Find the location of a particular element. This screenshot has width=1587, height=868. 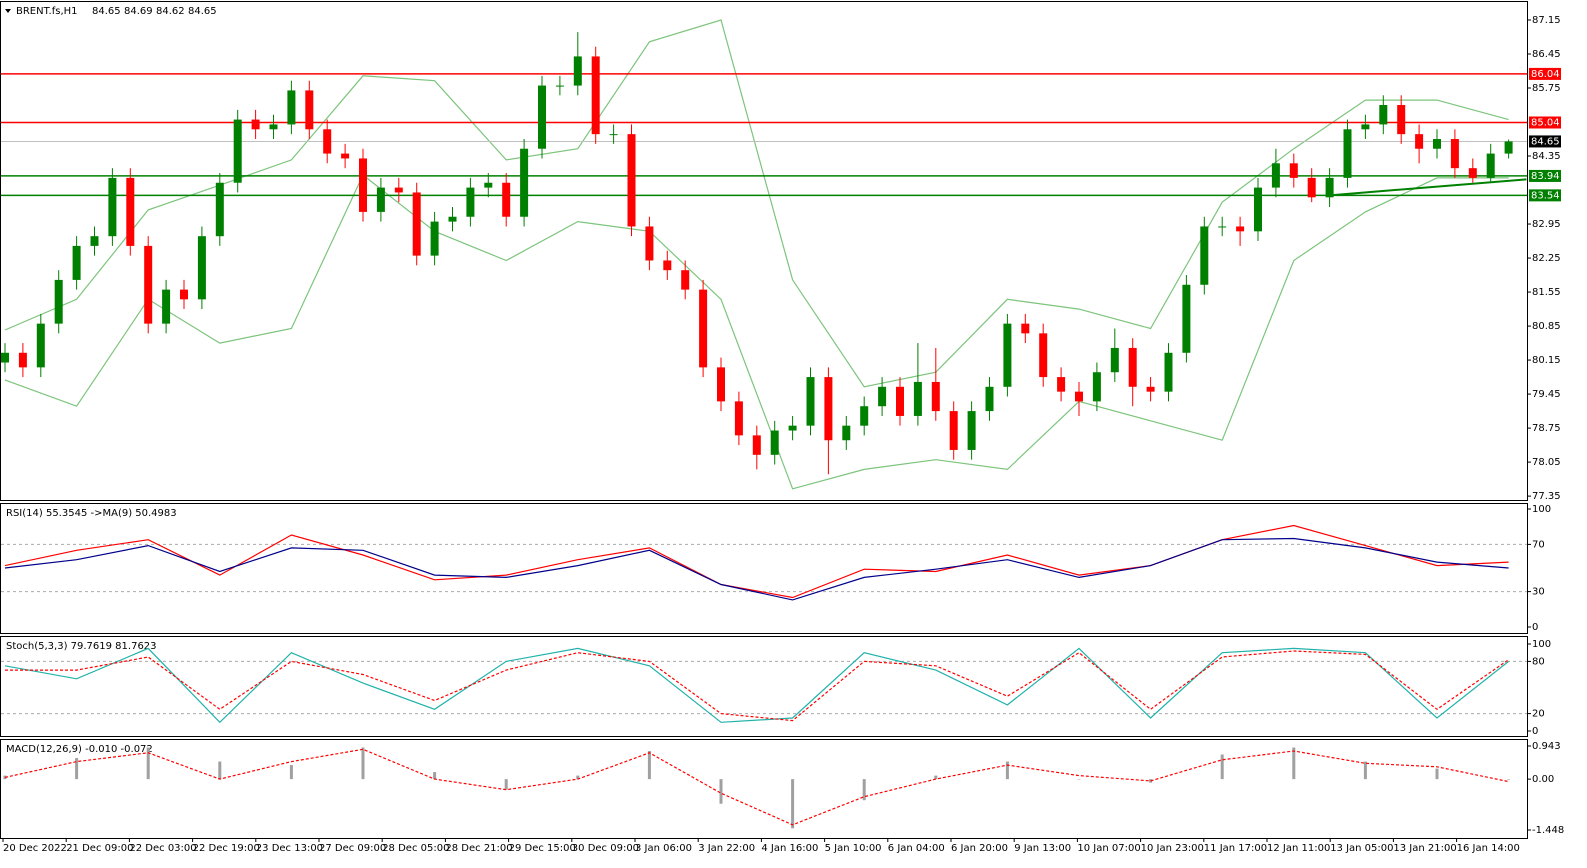

y-tick-label: 77.35 is located at coordinates (1546, 496).